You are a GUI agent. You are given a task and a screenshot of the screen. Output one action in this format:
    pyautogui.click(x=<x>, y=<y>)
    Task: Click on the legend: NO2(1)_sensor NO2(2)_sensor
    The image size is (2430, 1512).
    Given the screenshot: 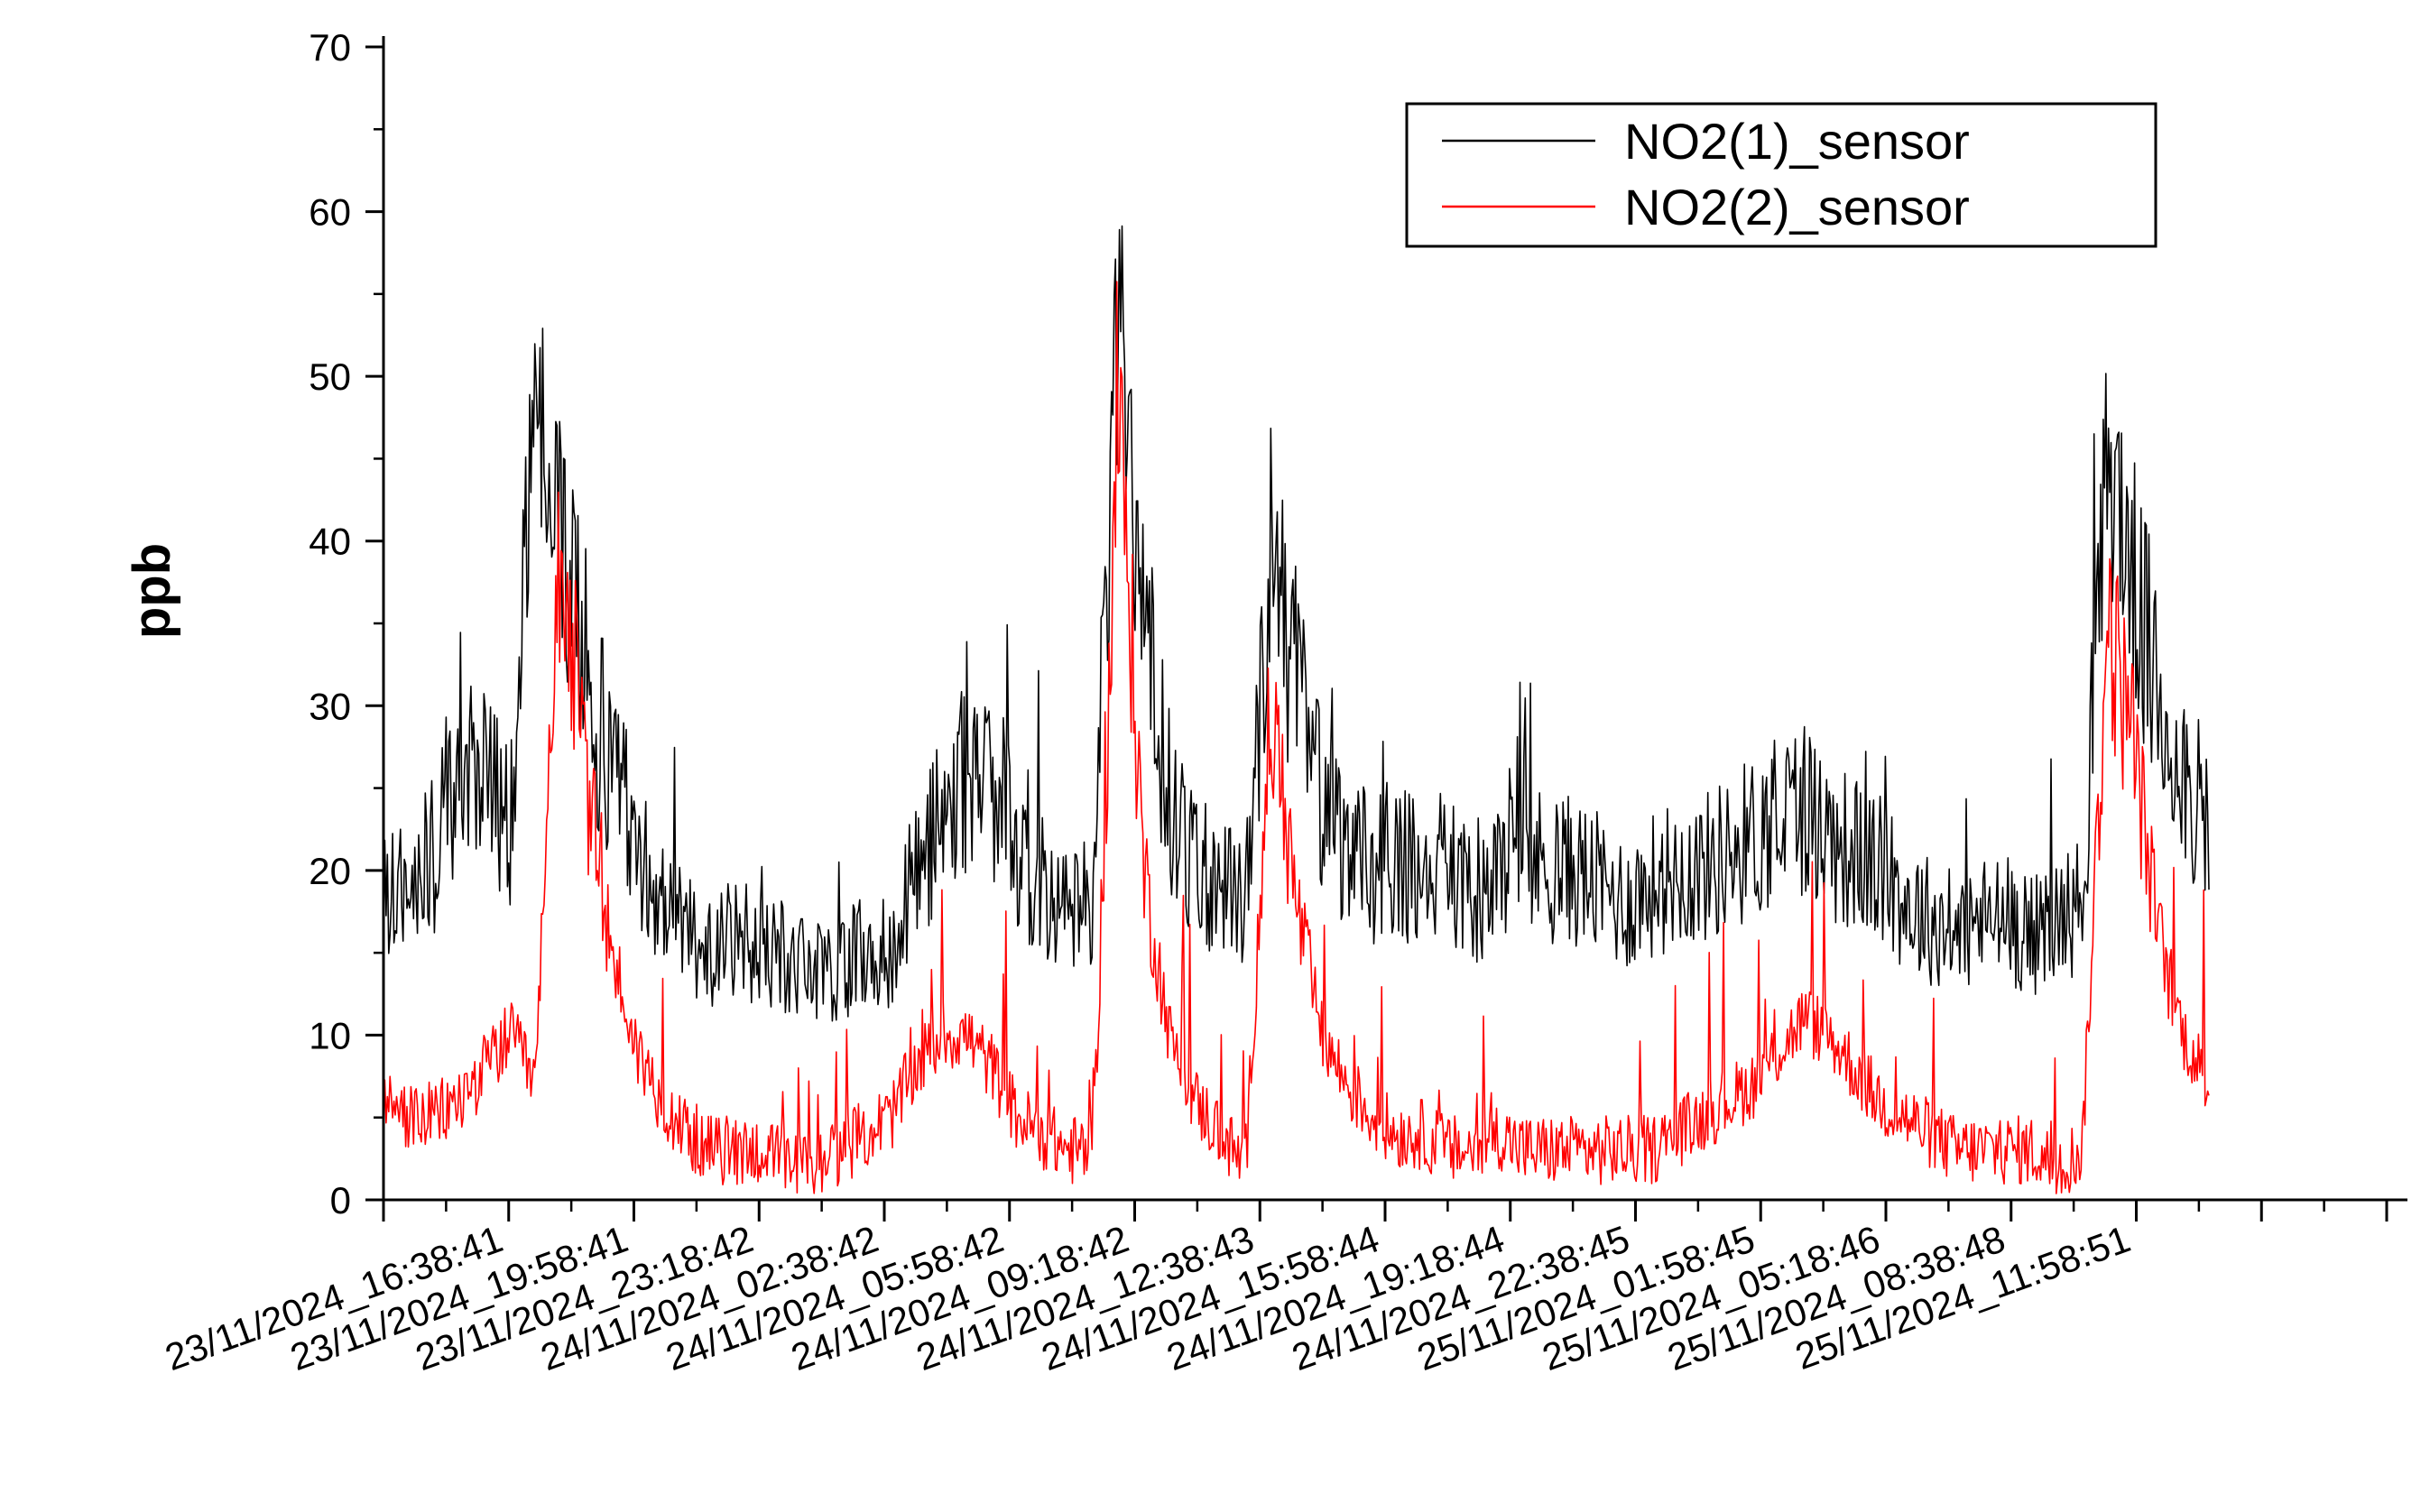 What is the action you would take?
    pyautogui.click(x=1781, y=175)
    